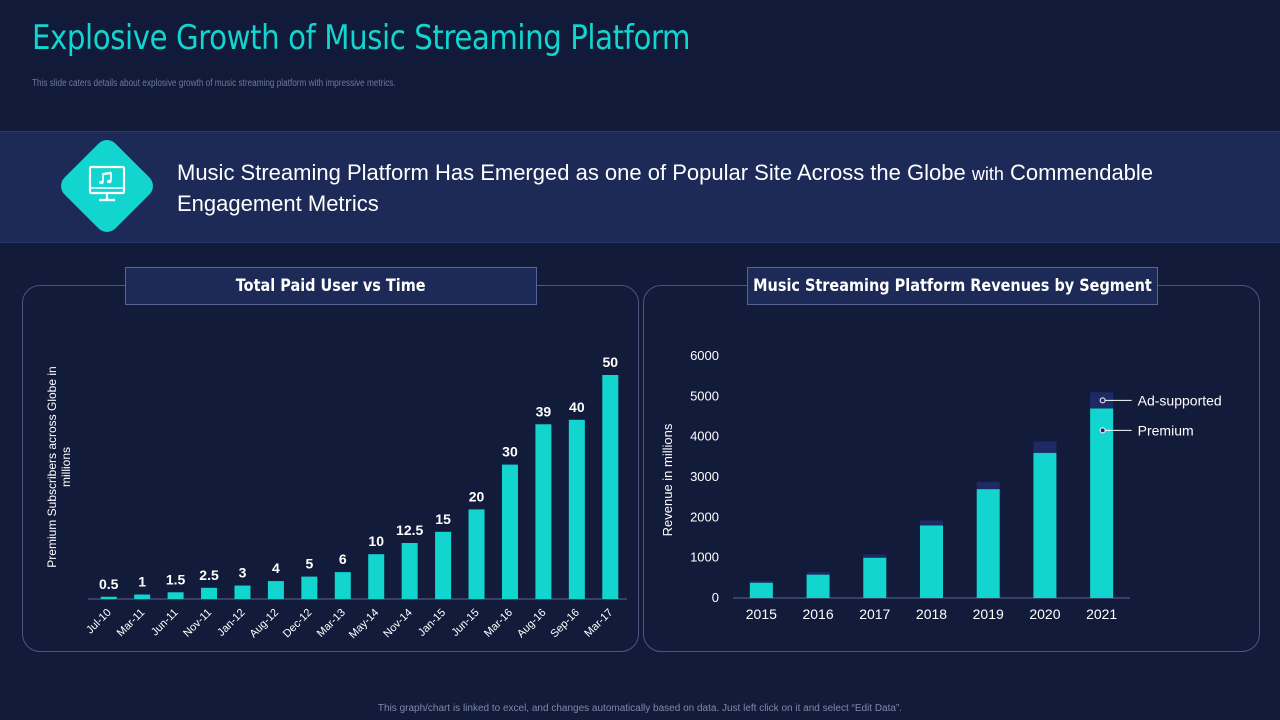 The width and height of the screenshot is (1280, 720). Describe the element at coordinates (761, 614) in the screenshot. I see `x-tick-2015: 2015` at that location.